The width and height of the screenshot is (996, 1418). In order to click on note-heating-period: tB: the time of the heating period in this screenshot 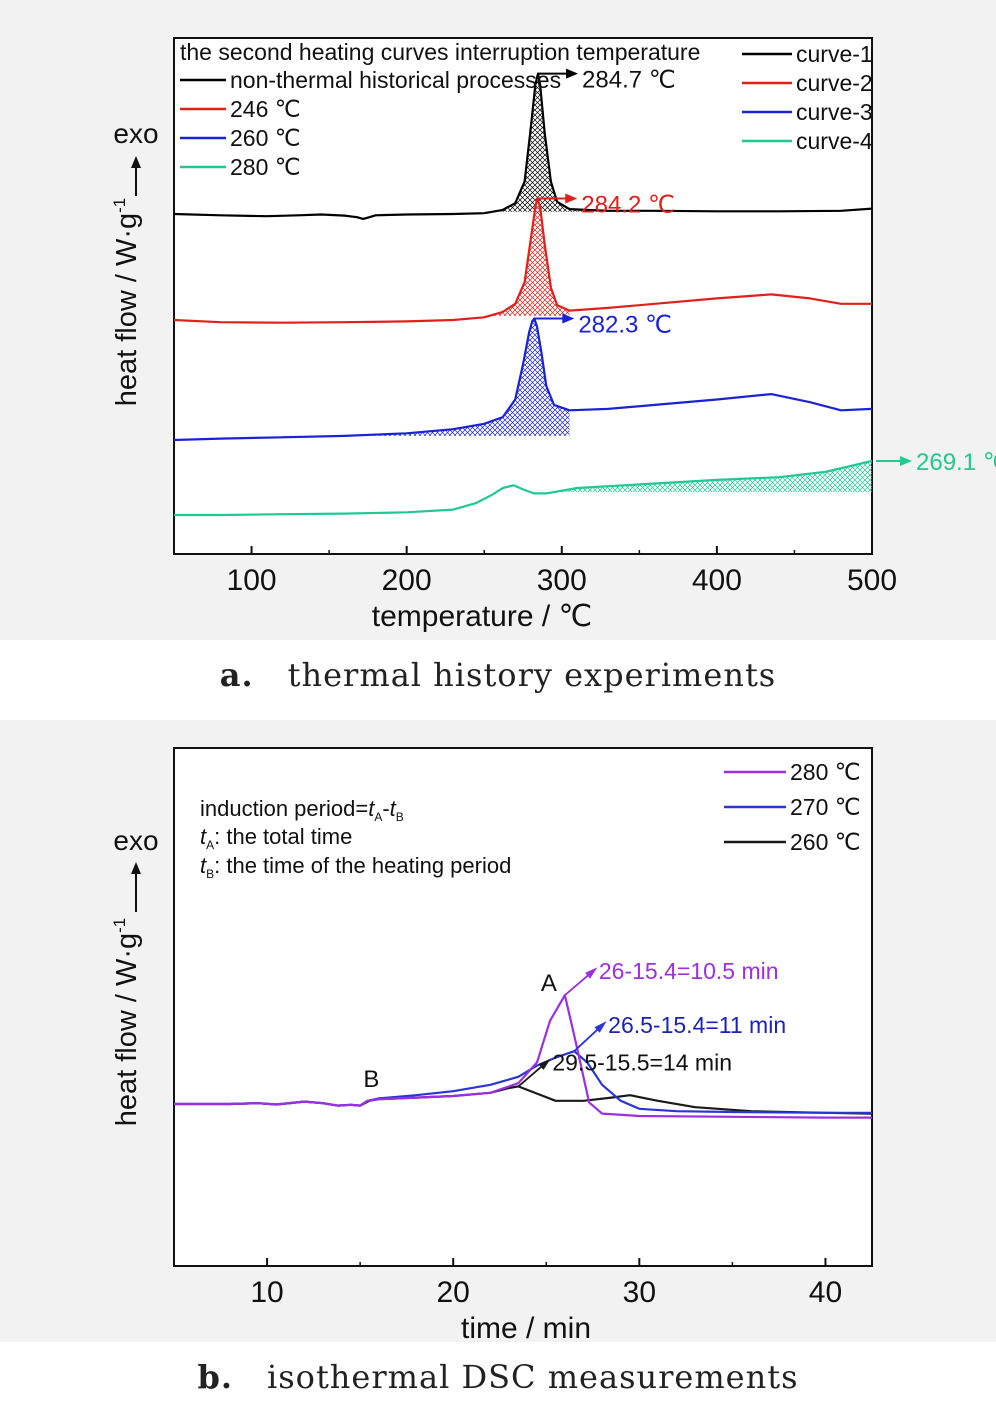, I will do `click(355, 867)`.